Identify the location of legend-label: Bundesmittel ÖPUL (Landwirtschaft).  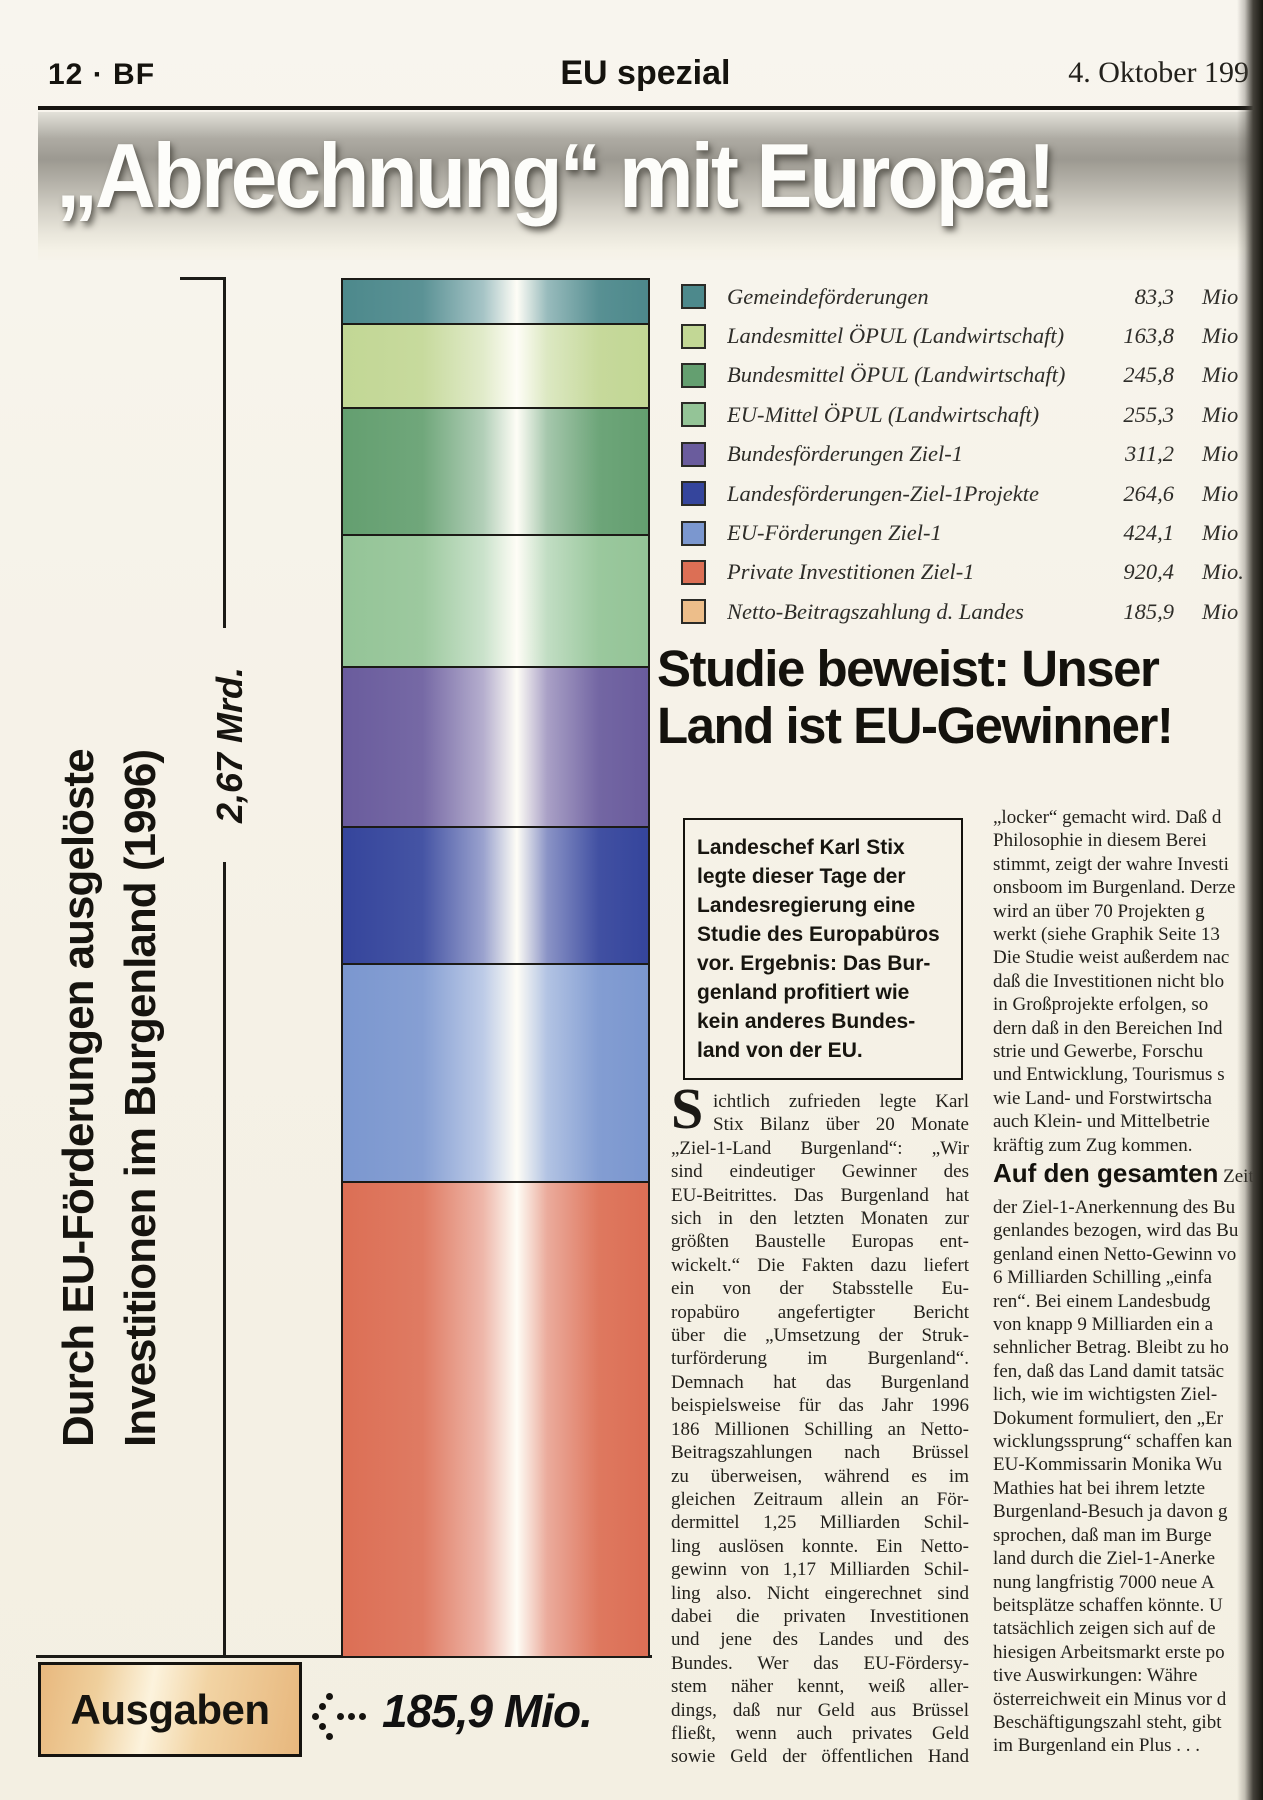
(896, 375).